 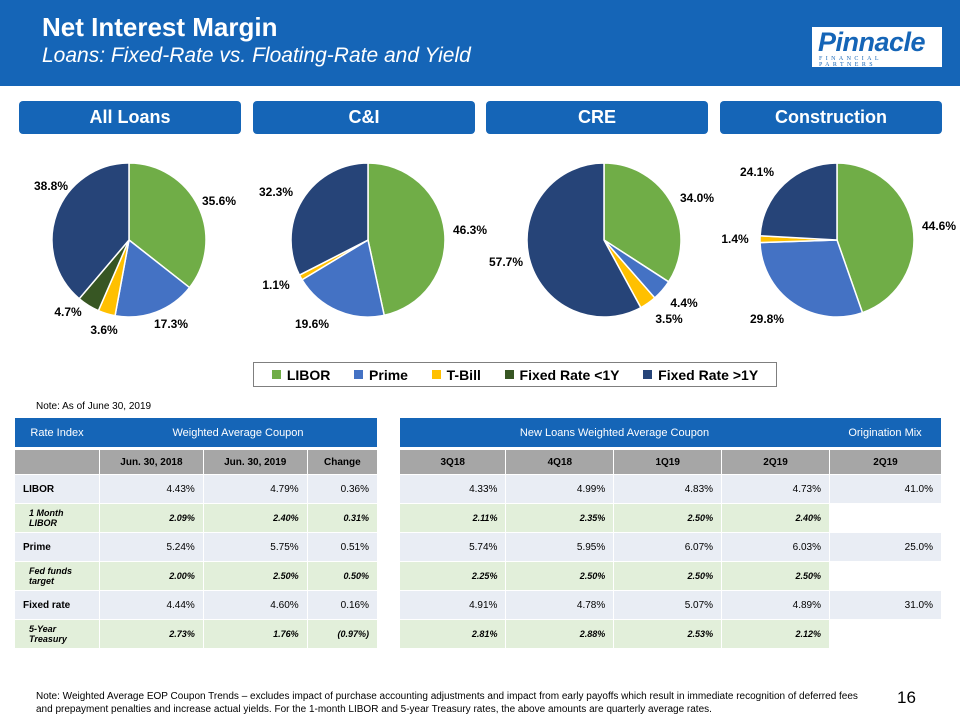 I want to click on cell: 6.03%, so click(x=775, y=546).